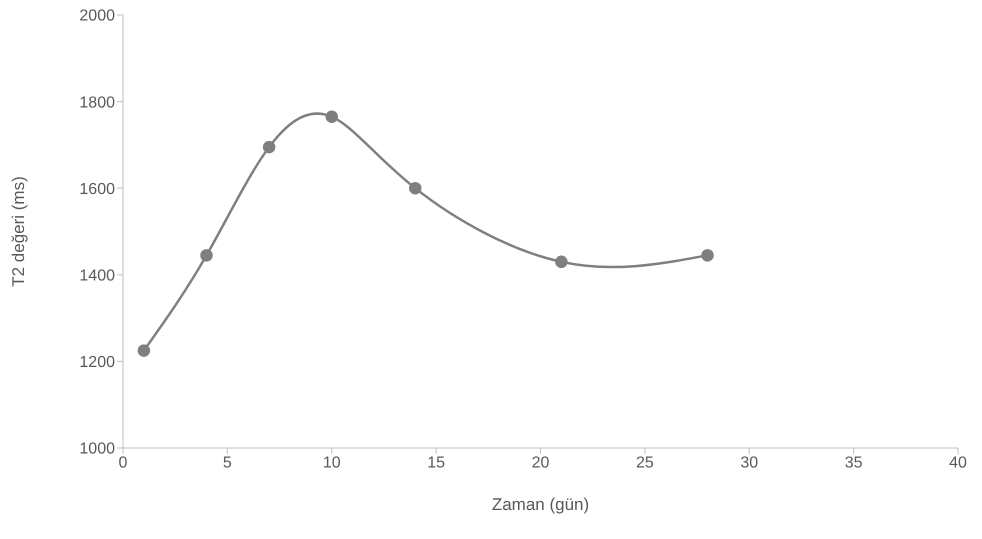 This screenshot has width=982, height=539. What do you see at coordinates (97, 275) in the screenshot?
I see `y-tick-label: 1400` at bounding box center [97, 275].